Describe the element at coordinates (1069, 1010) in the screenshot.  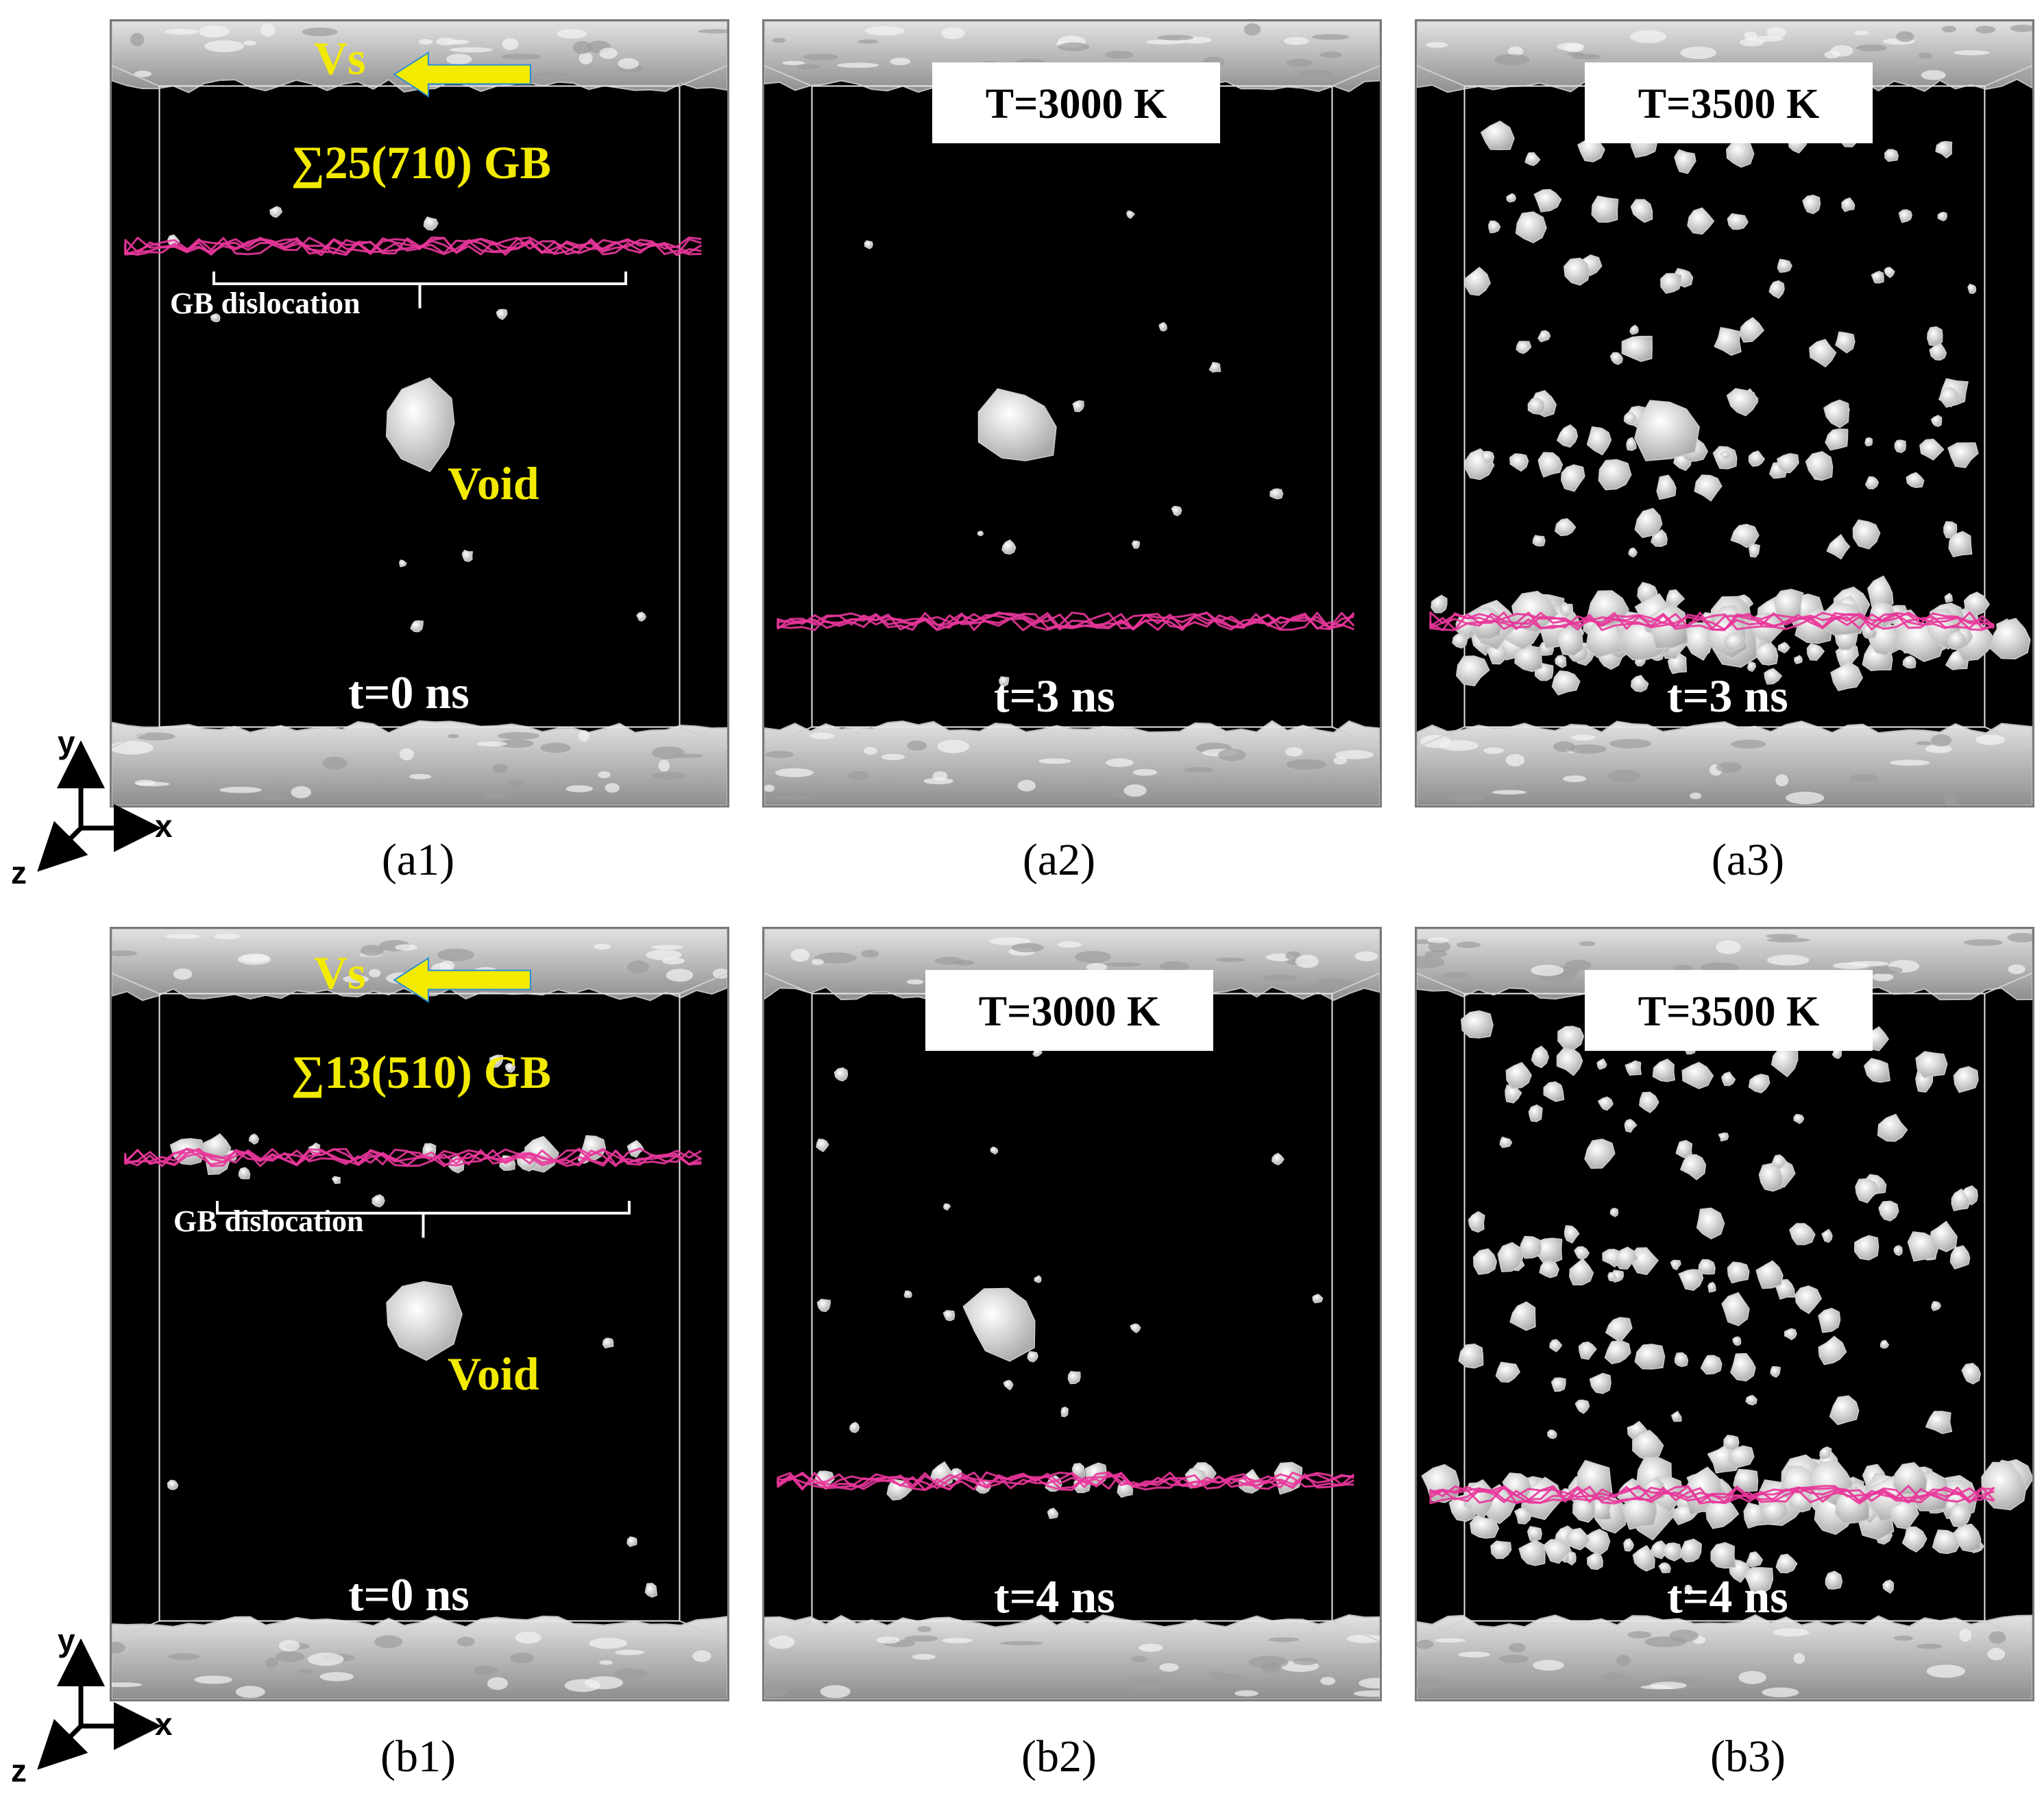
I see `temperature-label: T=3000 K` at that location.